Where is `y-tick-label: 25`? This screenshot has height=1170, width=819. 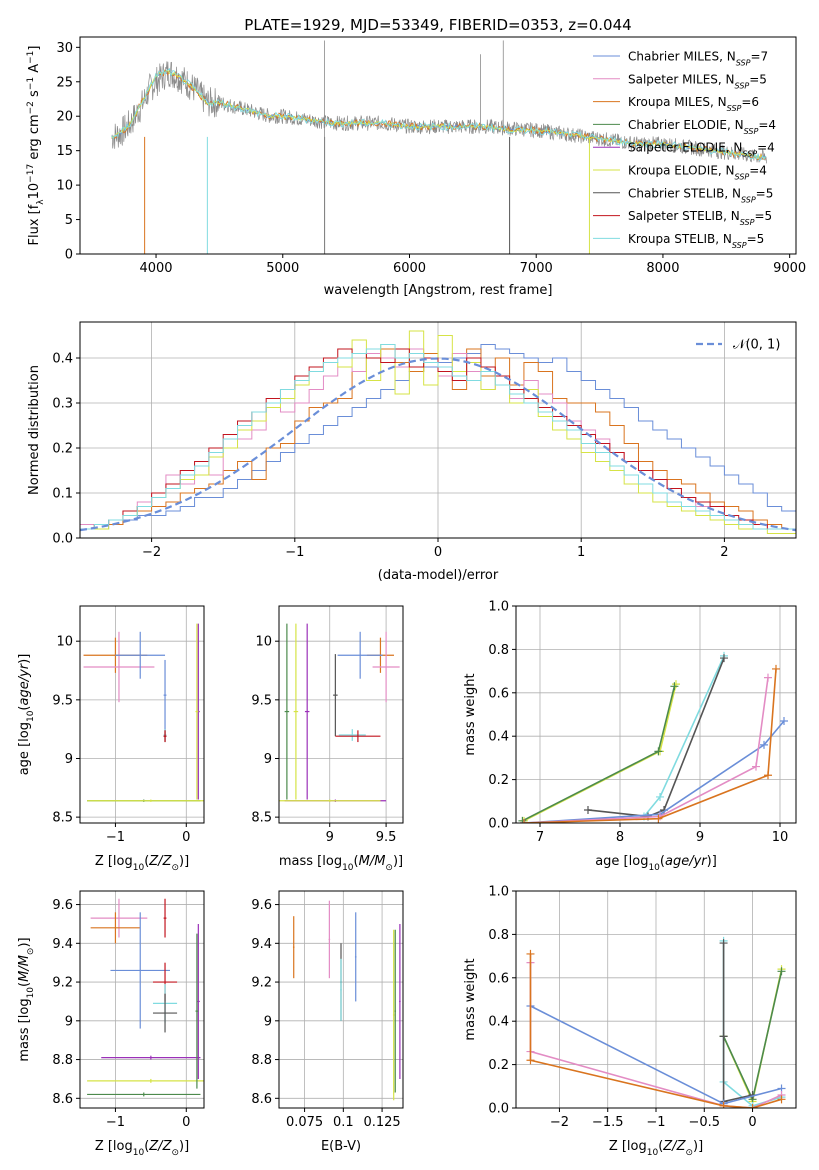
y-tick-label: 25 is located at coordinates (64, 82).